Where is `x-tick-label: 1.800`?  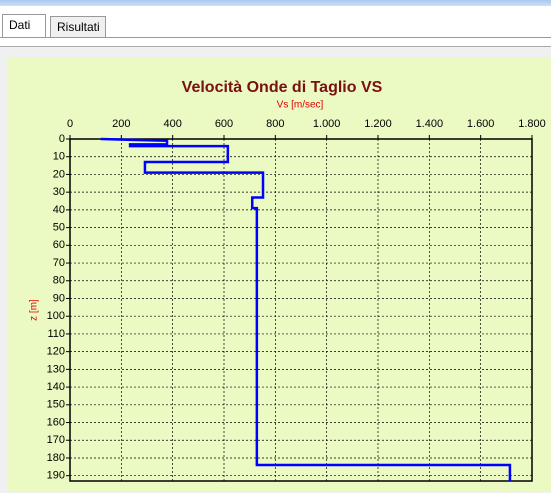
x-tick-label: 1.800 is located at coordinates (532, 124).